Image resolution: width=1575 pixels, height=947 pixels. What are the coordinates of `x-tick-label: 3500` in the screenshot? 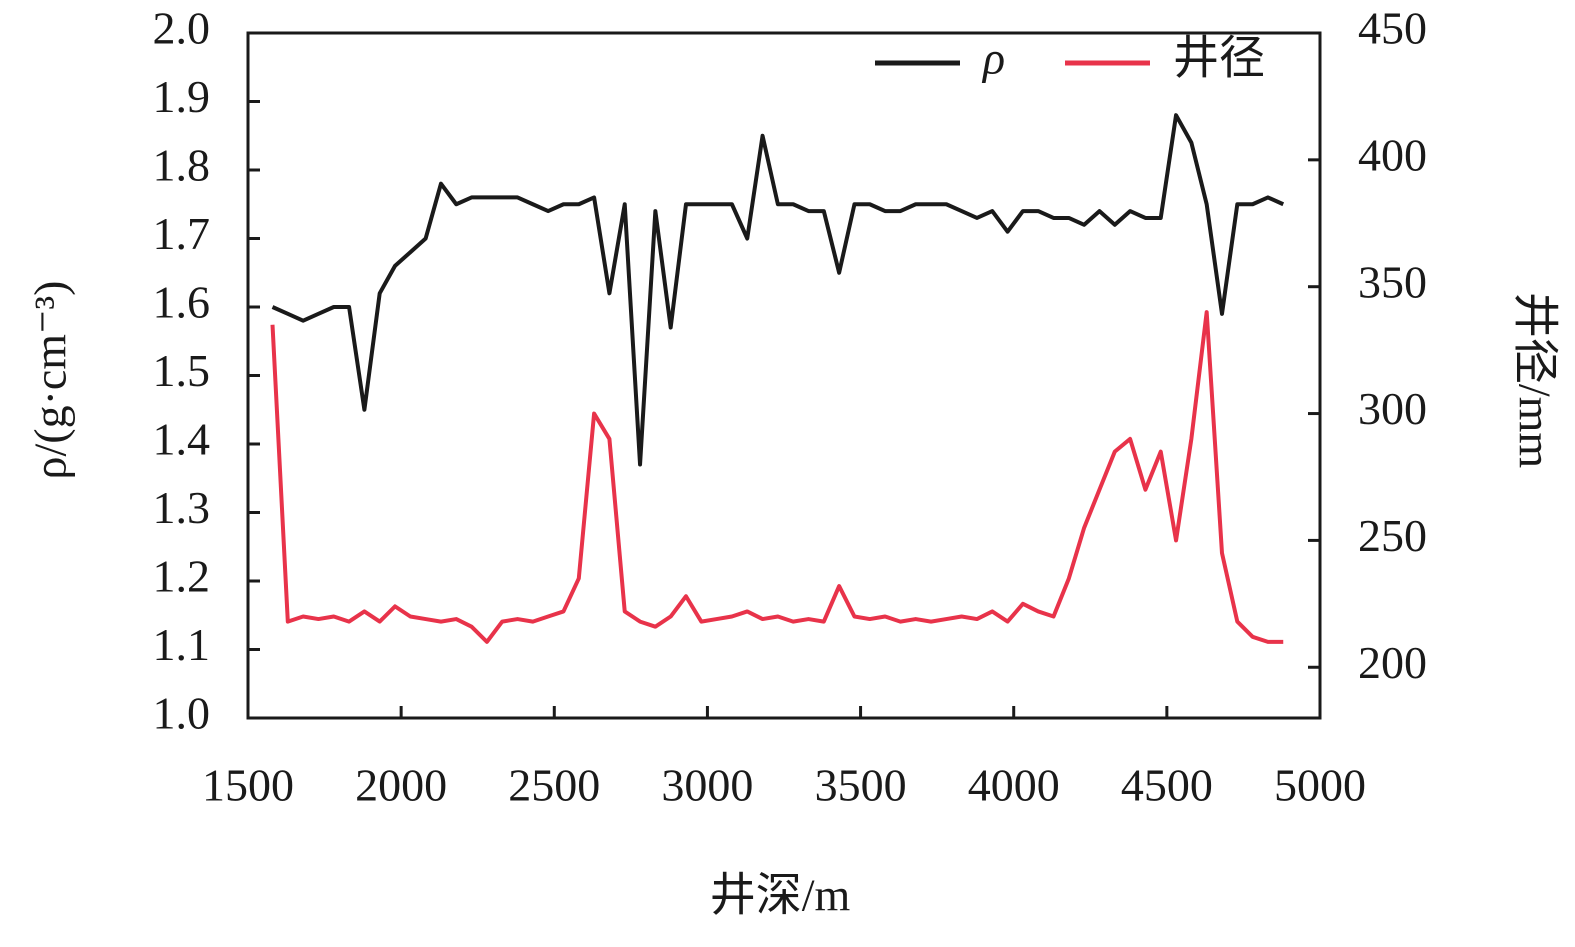 It's located at (861, 785).